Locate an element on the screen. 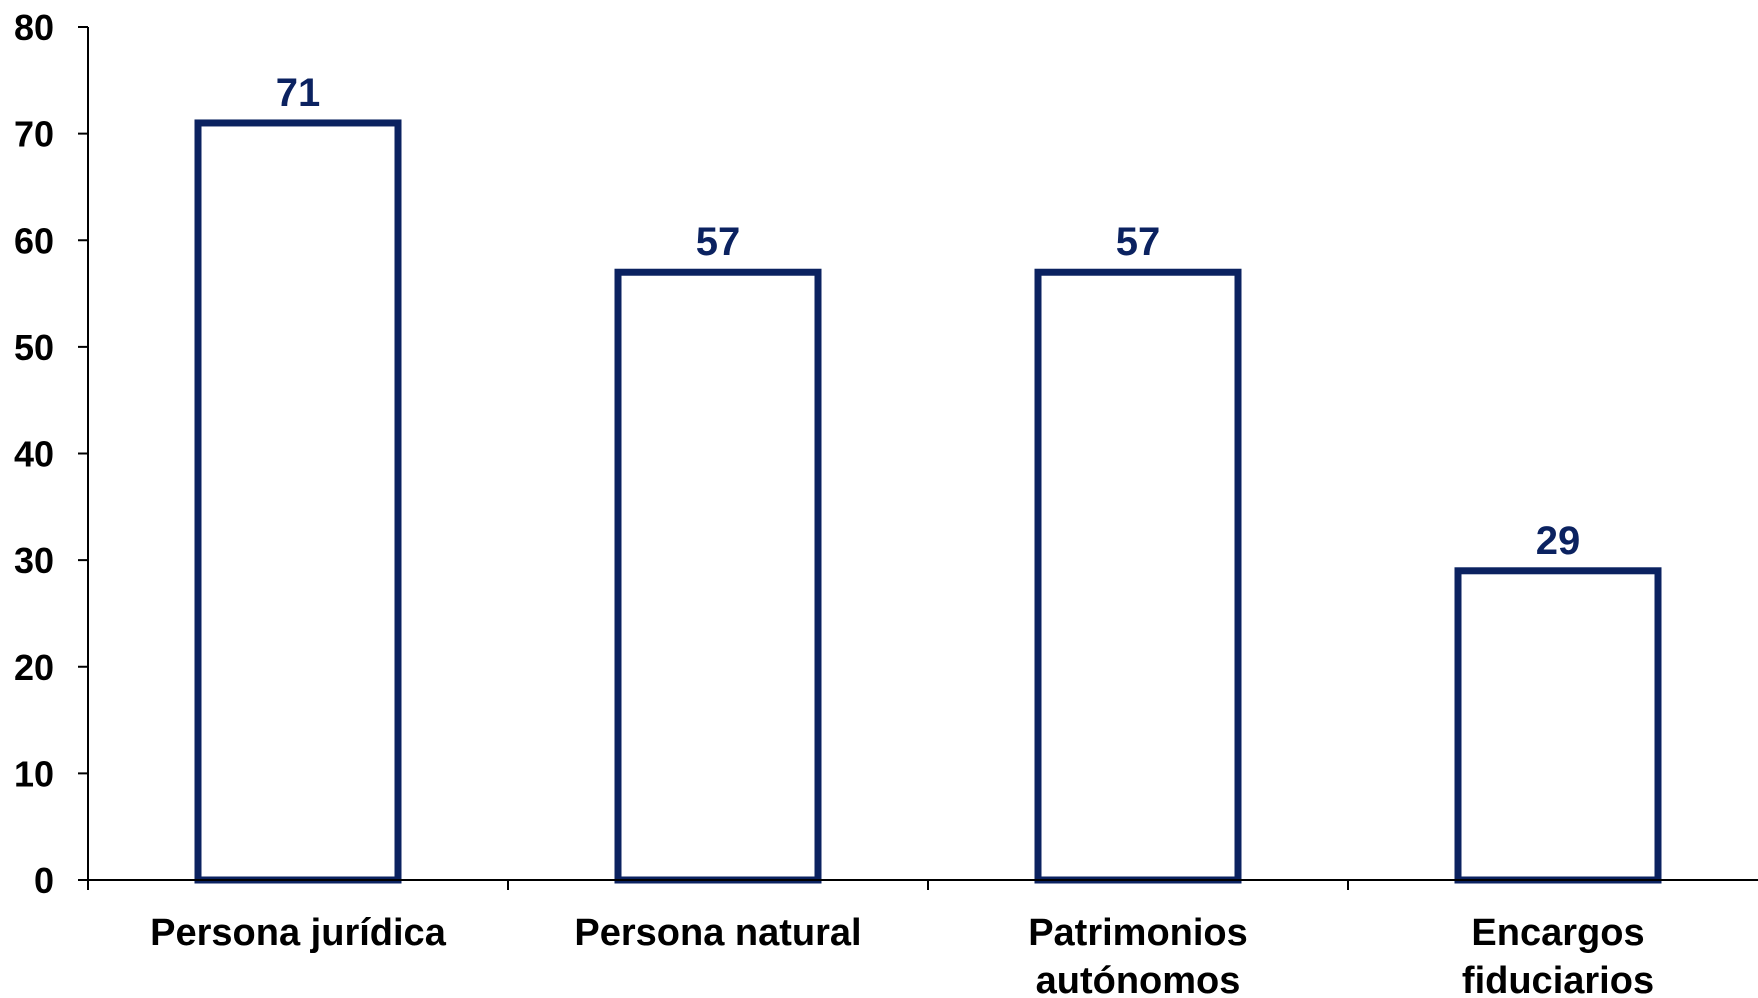  y-tick-label-5: 50 is located at coordinates (34, 347).